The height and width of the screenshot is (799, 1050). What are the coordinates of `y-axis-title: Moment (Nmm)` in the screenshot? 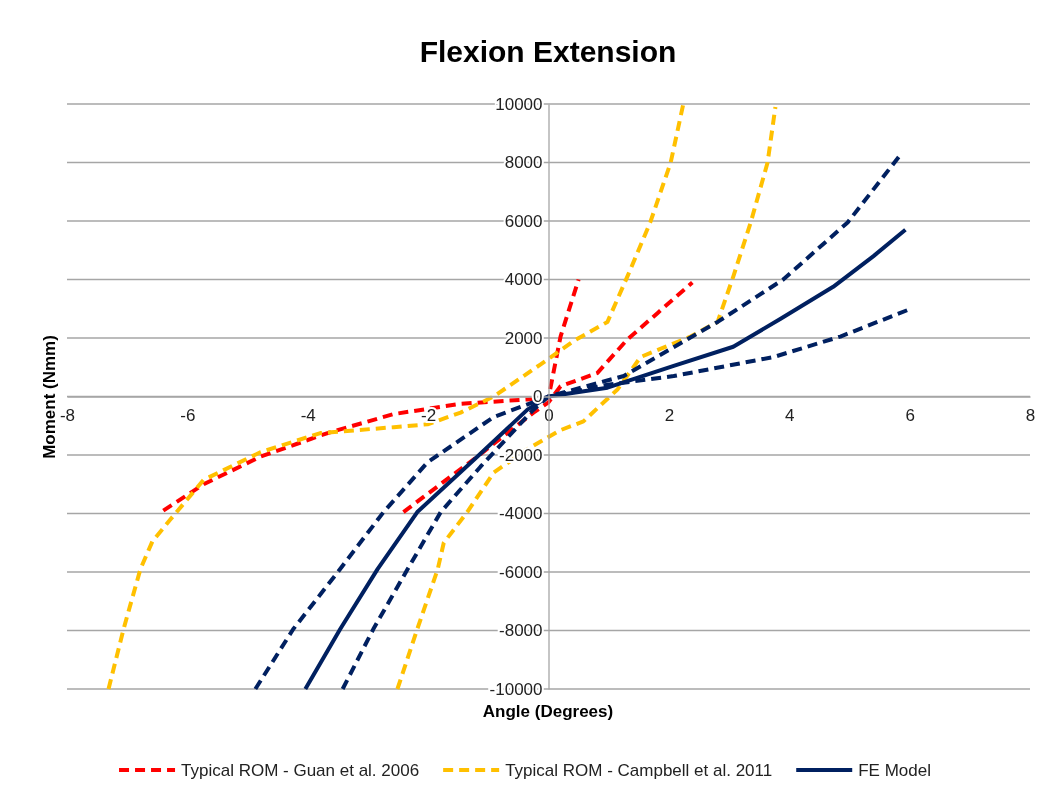 It's located at (49, 397).